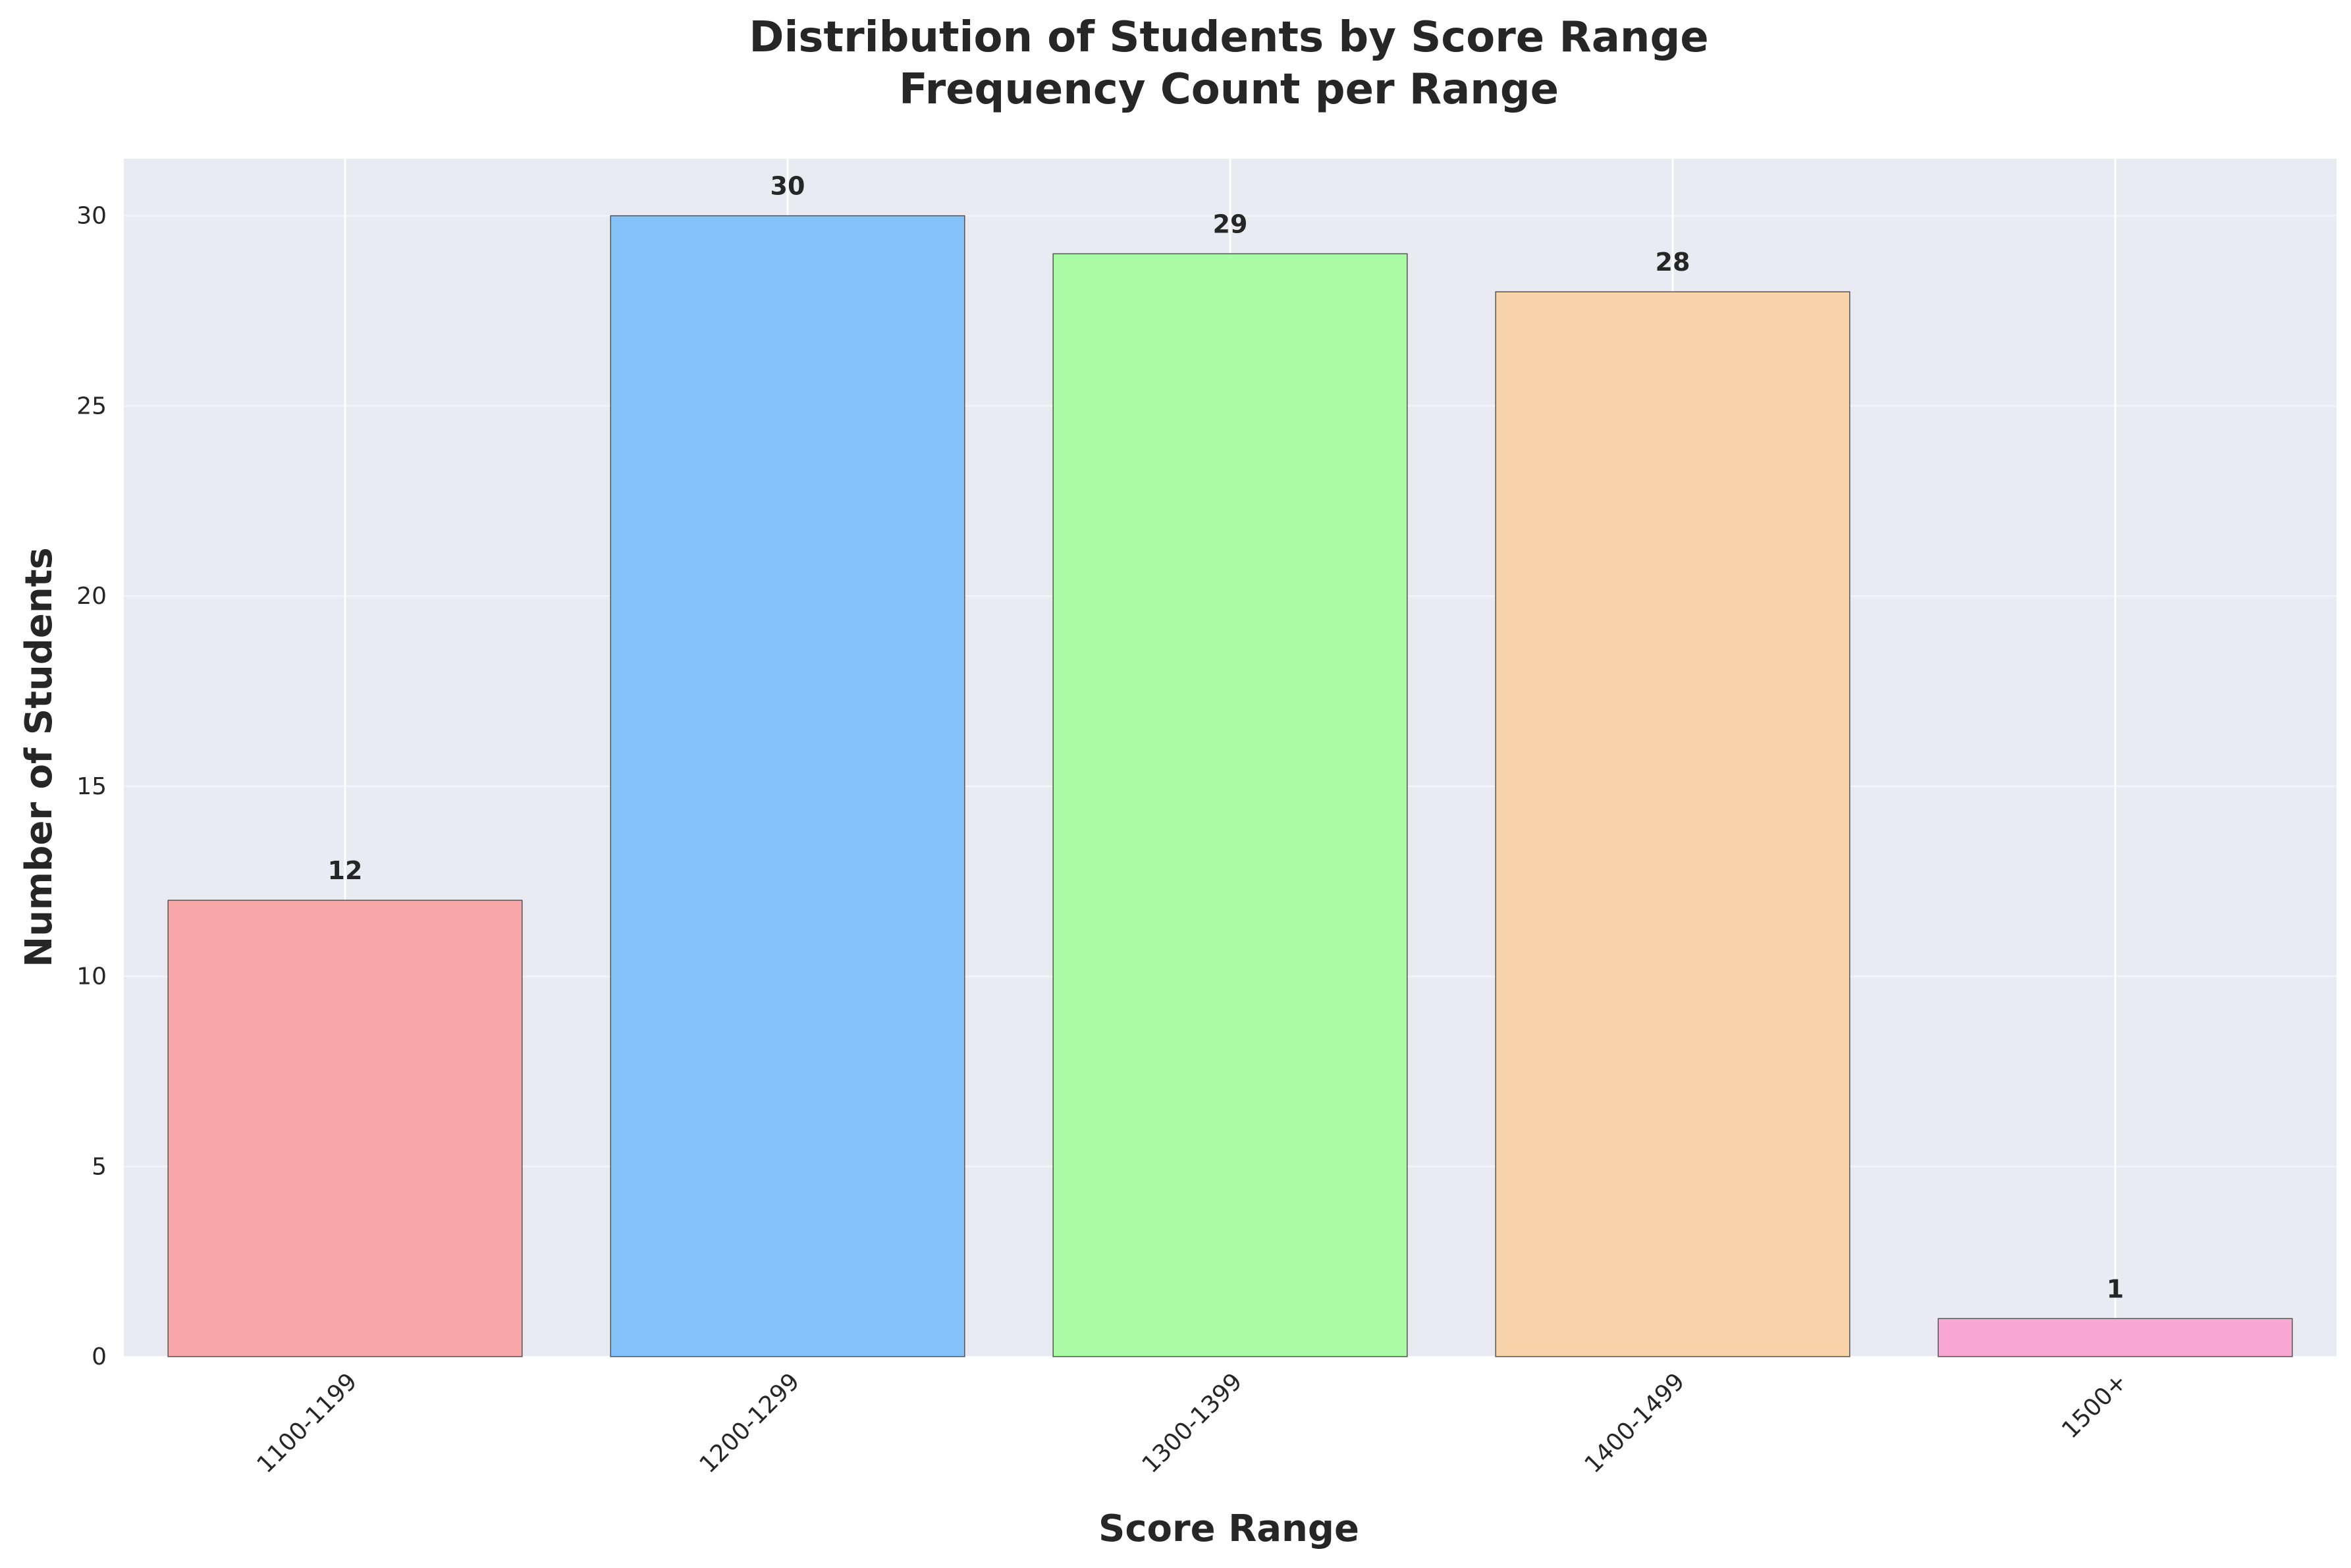 The width and height of the screenshot is (2351, 1568). I want to click on chart-title: Distribution of Students by Score Range, so click(1228, 38).